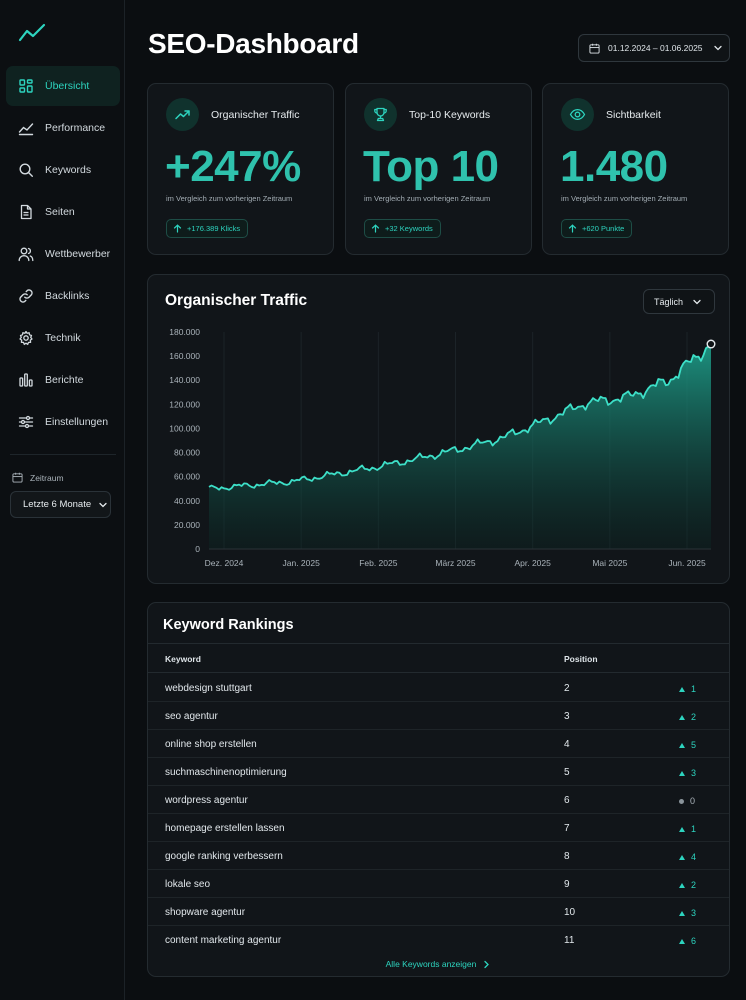 The height and width of the screenshot is (1000, 746). I want to click on position-cell: 4, so click(567, 744).